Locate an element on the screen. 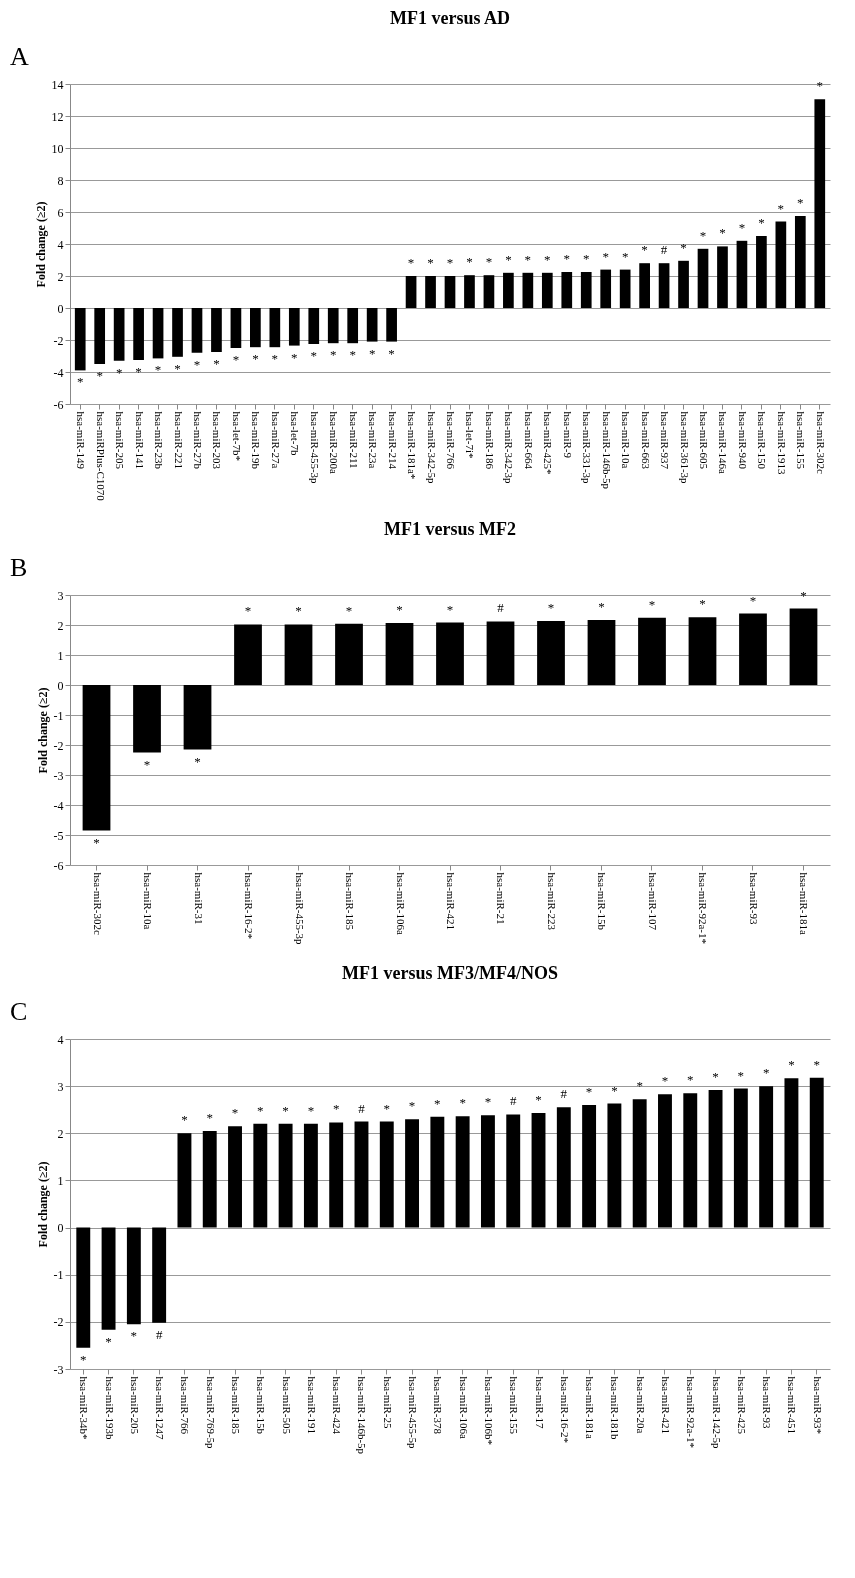 The image size is (855, 1578). y-tick-label: 12 is located at coordinates (57, 116).